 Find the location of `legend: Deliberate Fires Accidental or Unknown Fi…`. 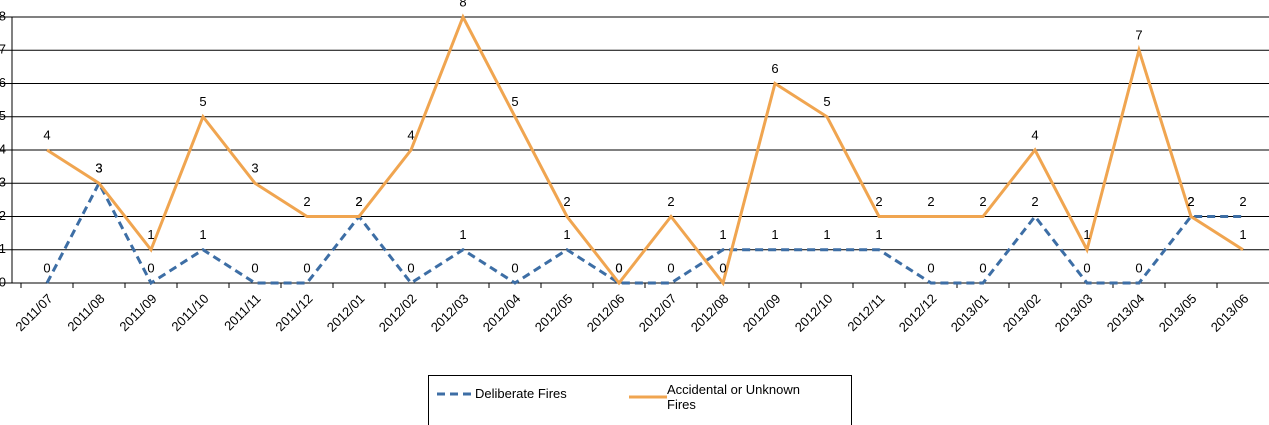

legend: Deliberate Fires Accidental or Unknown Fi… is located at coordinates (640, 400).